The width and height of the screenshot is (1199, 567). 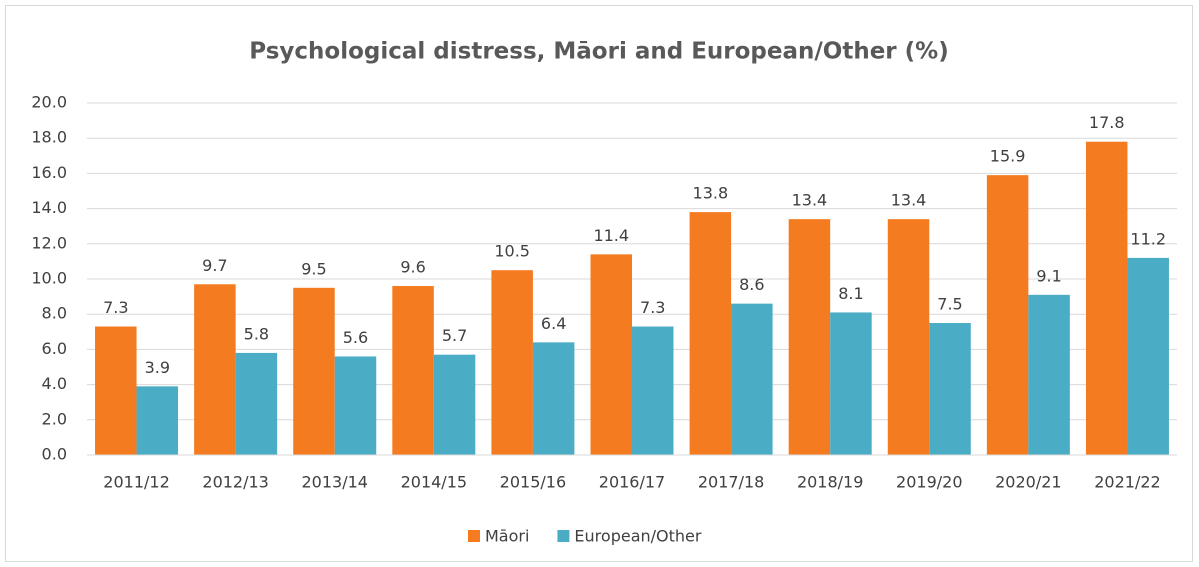 What do you see at coordinates (830, 482) in the screenshot?
I see `x-tick-label: 2018/19` at bounding box center [830, 482].